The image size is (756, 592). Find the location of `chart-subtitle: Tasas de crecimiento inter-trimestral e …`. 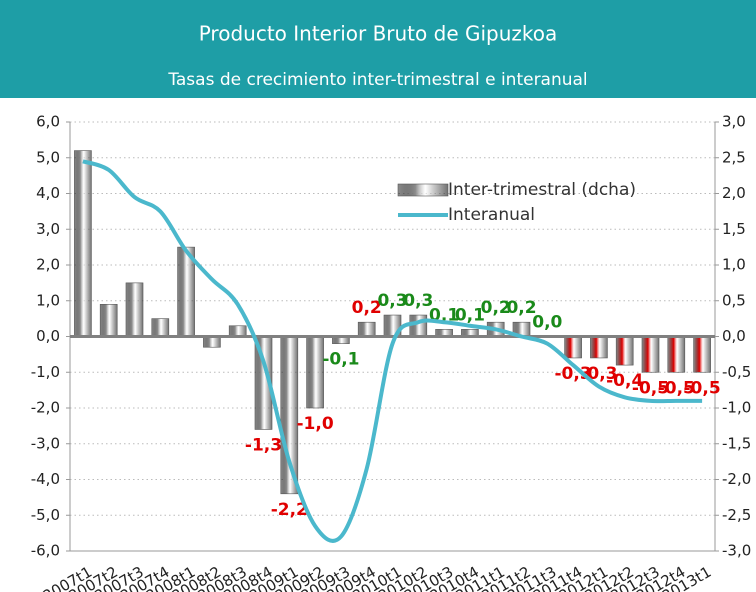

chart-subtitle: Tasas de crecimiento inter-trimestral e … is located at coordinates (377, 80).